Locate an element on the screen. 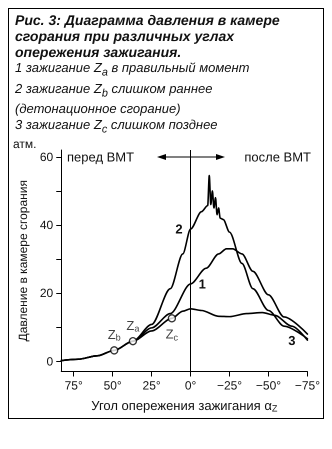  x-tick-label: −75° is located at coordinates (307, 385).